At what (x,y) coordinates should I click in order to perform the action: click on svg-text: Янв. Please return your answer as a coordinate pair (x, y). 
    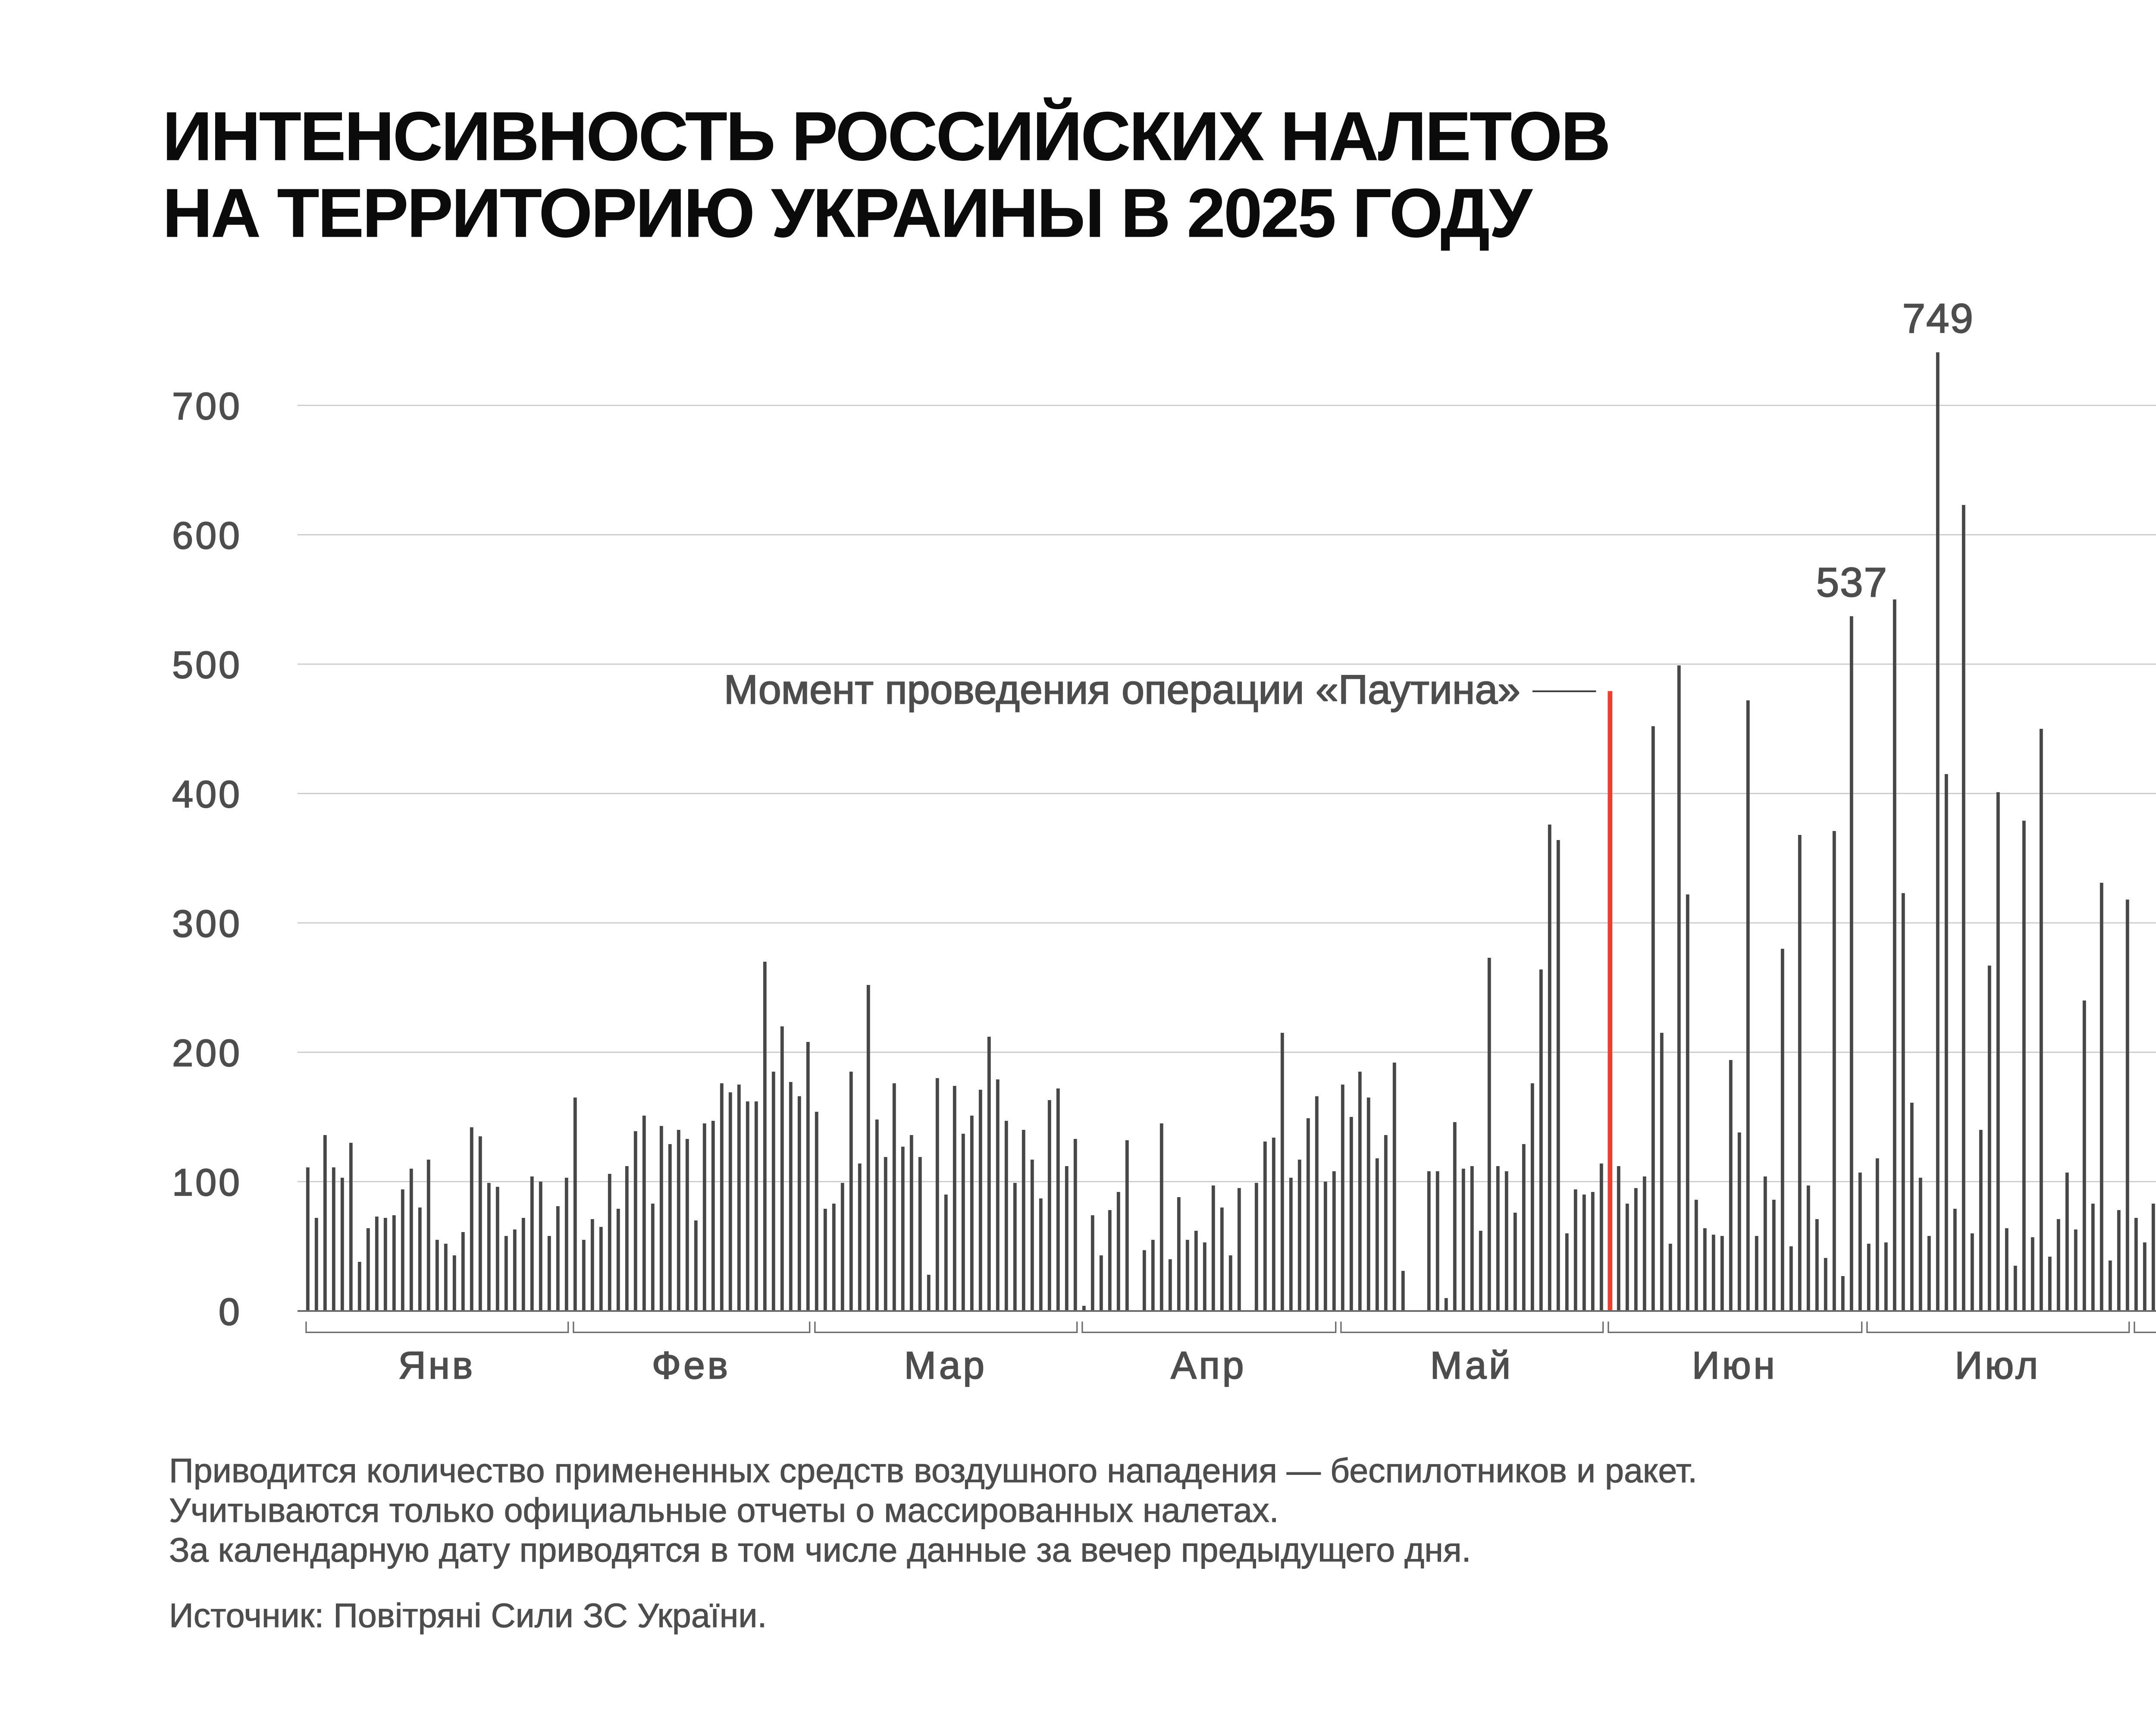
    Looking at the image, I should click on (436, 1365).